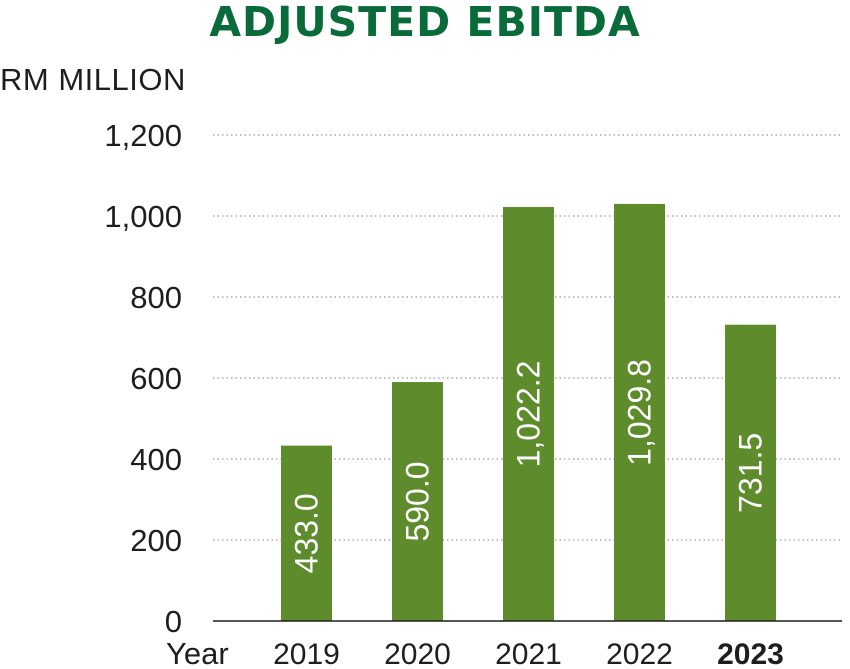 Image resolution: width=850 pixels, height=669 pixels. Describe the element at coordinates (156, 297) in the screenshot. I see `y-tick-label: 800` at that location.